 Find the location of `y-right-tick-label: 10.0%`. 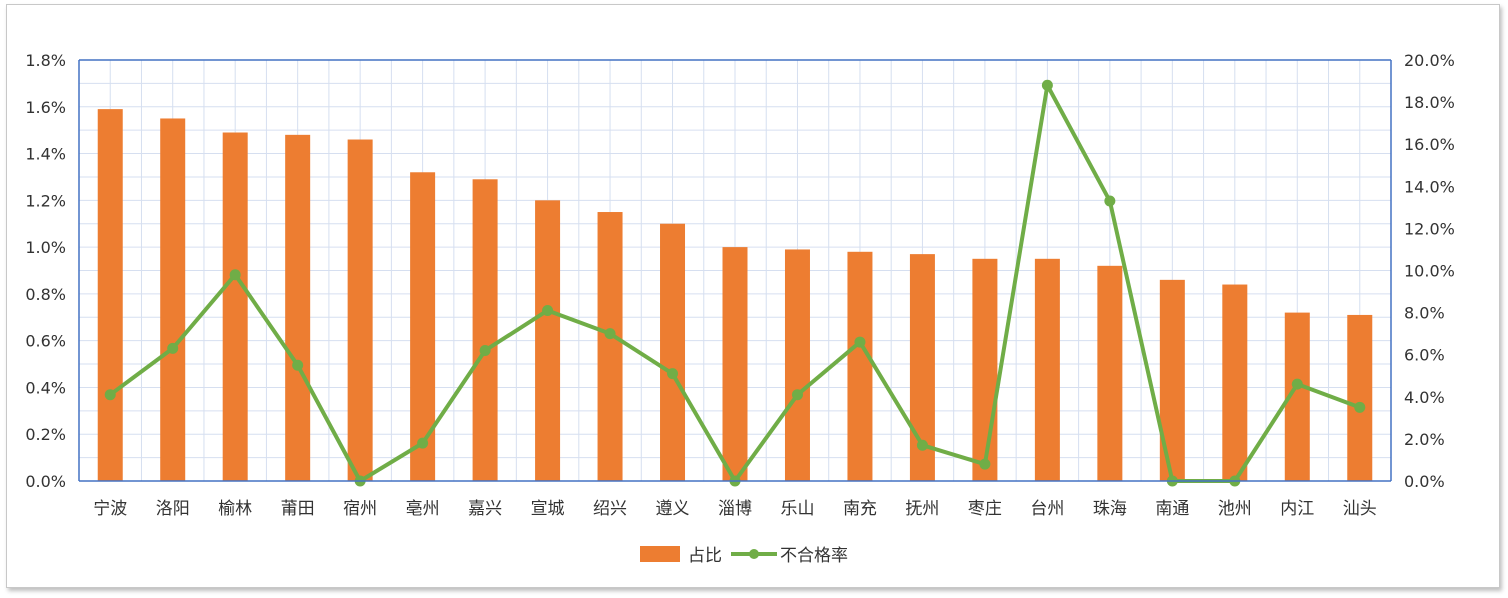

y-right-tick-label: 10.0% is located at coordinates (1429, 271).